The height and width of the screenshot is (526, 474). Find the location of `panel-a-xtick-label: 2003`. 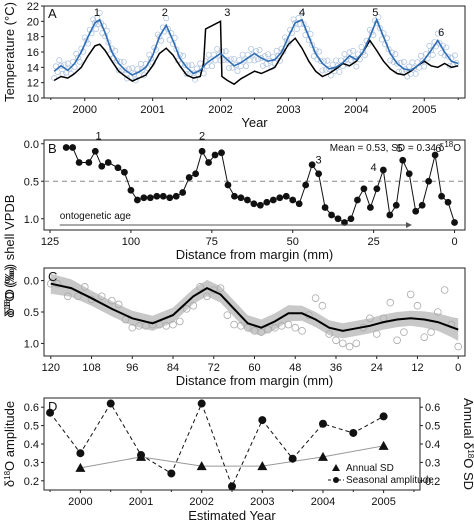

panel-a-xtick-label: 2003 is located at coordinates (288, 110).